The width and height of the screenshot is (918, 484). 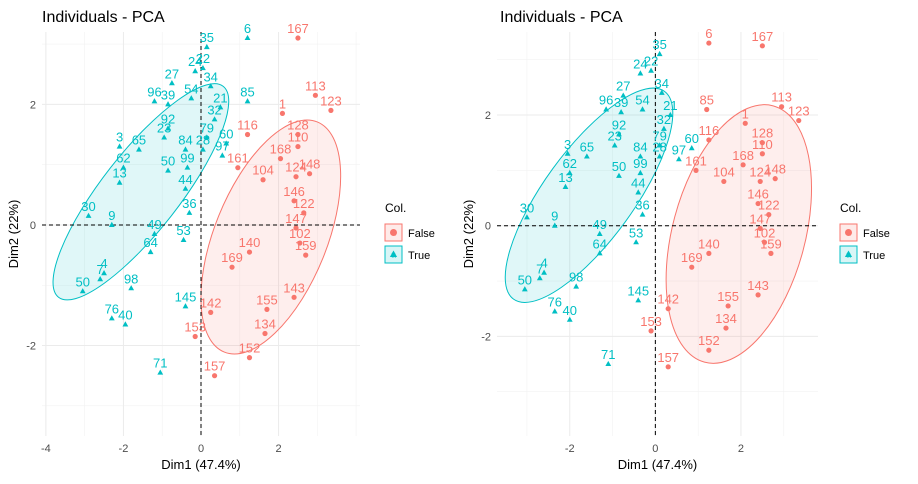 I want to click on legend-symbol-letter: a, so click(x=393, y=233).